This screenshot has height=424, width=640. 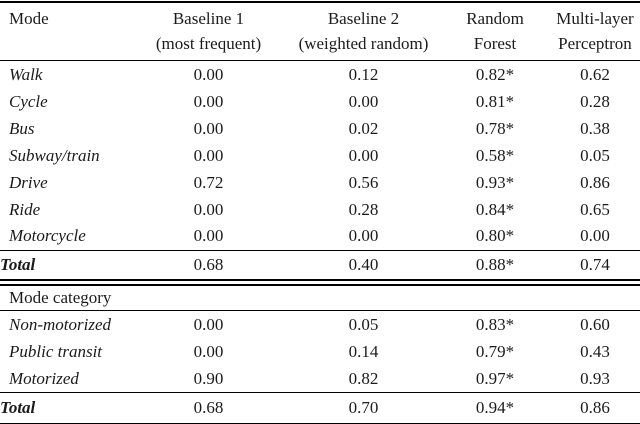 I want to click on row-label: Subway/train, so click(x=54, y=155).